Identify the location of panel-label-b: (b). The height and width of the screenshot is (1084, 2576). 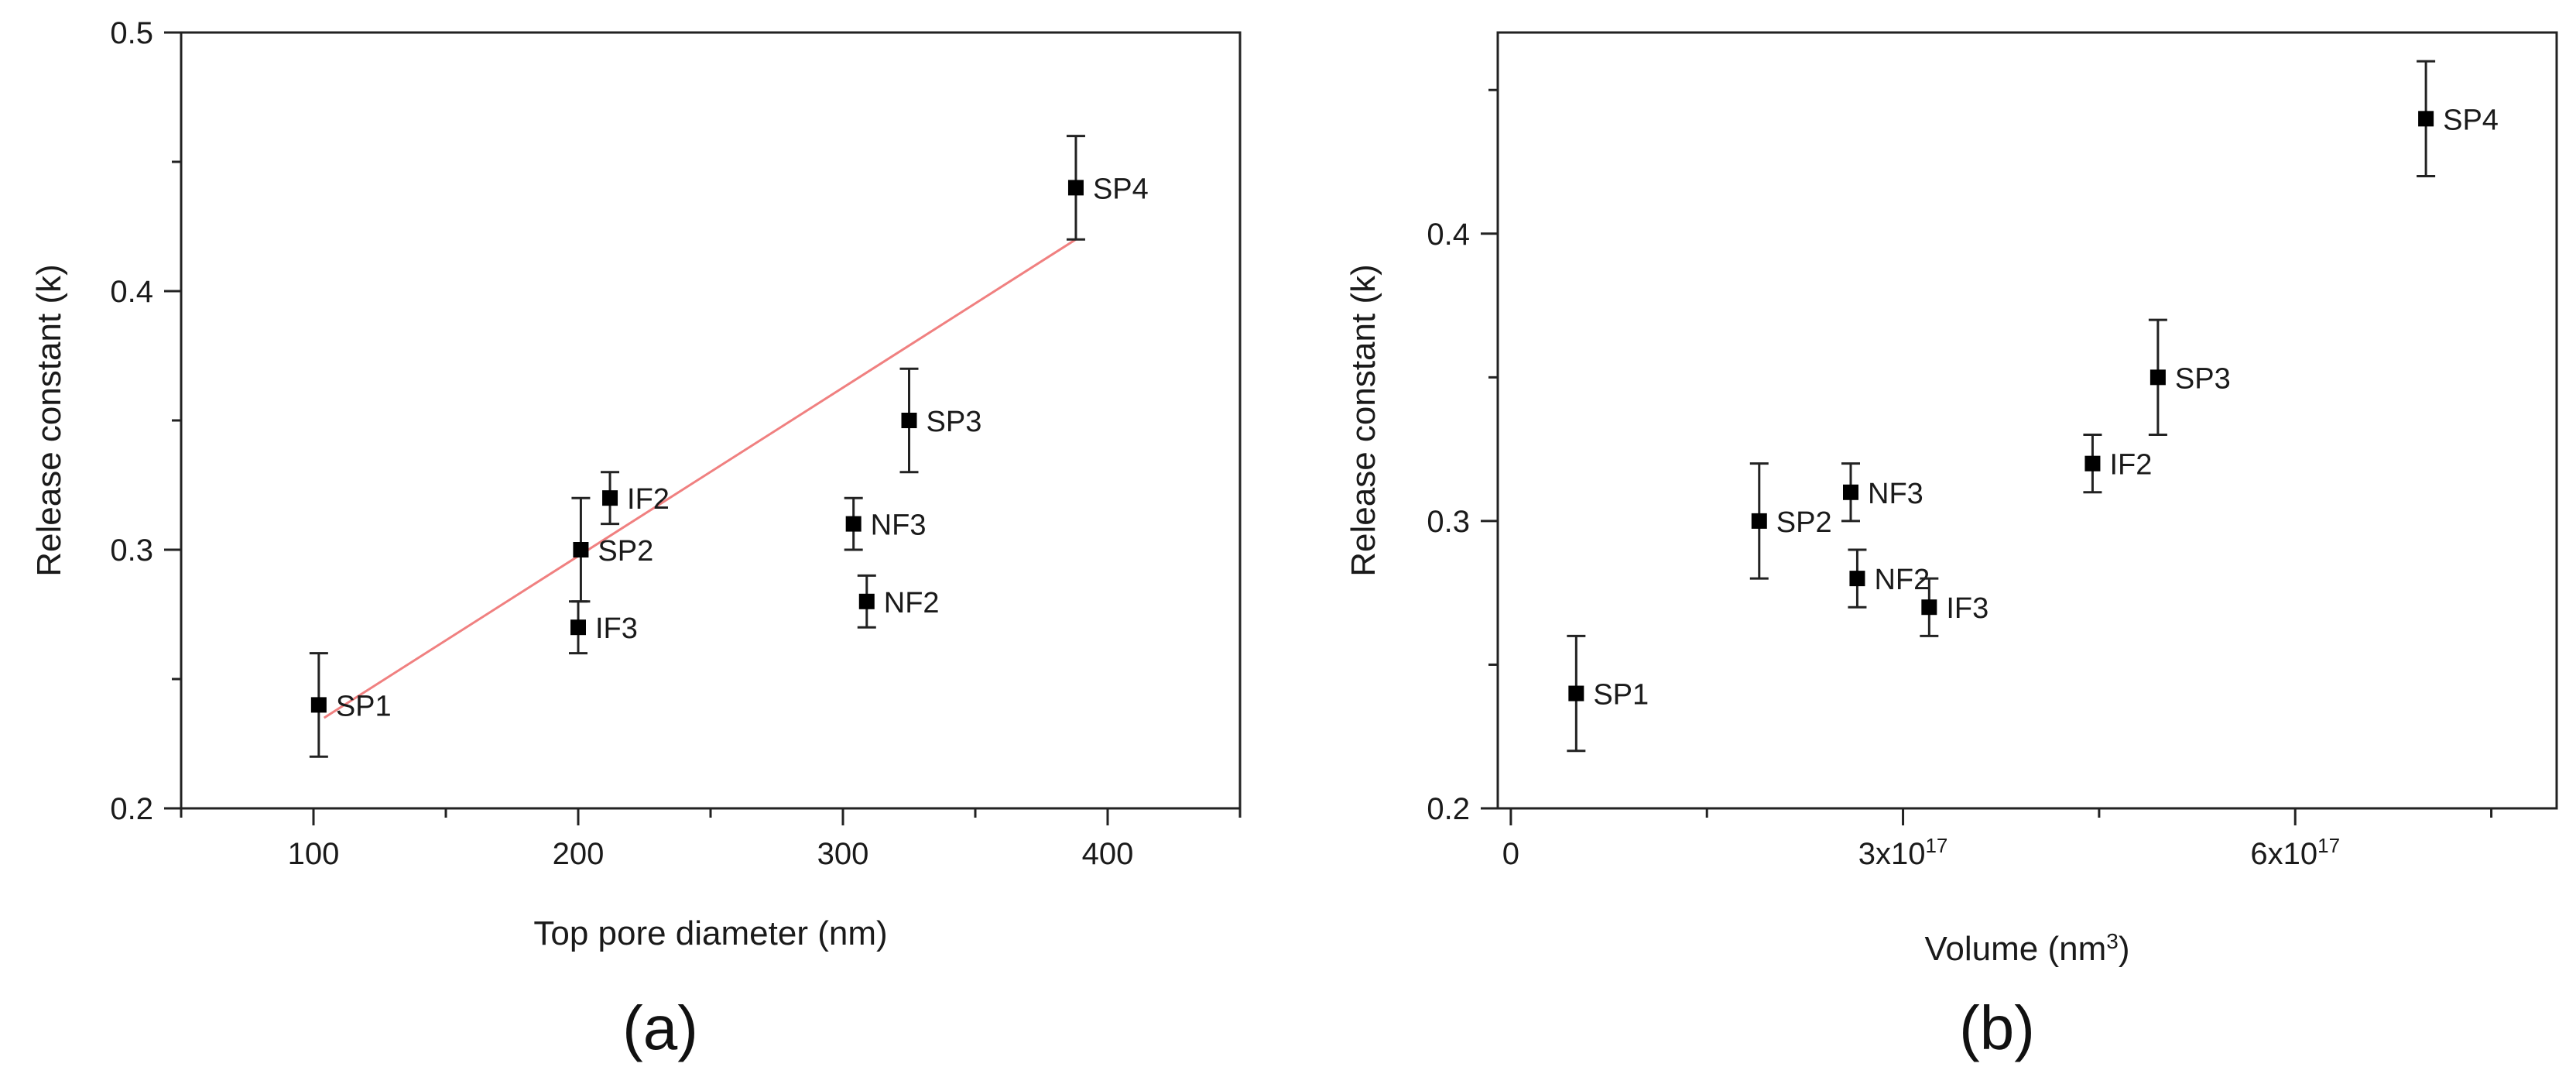
(1997, 1027).